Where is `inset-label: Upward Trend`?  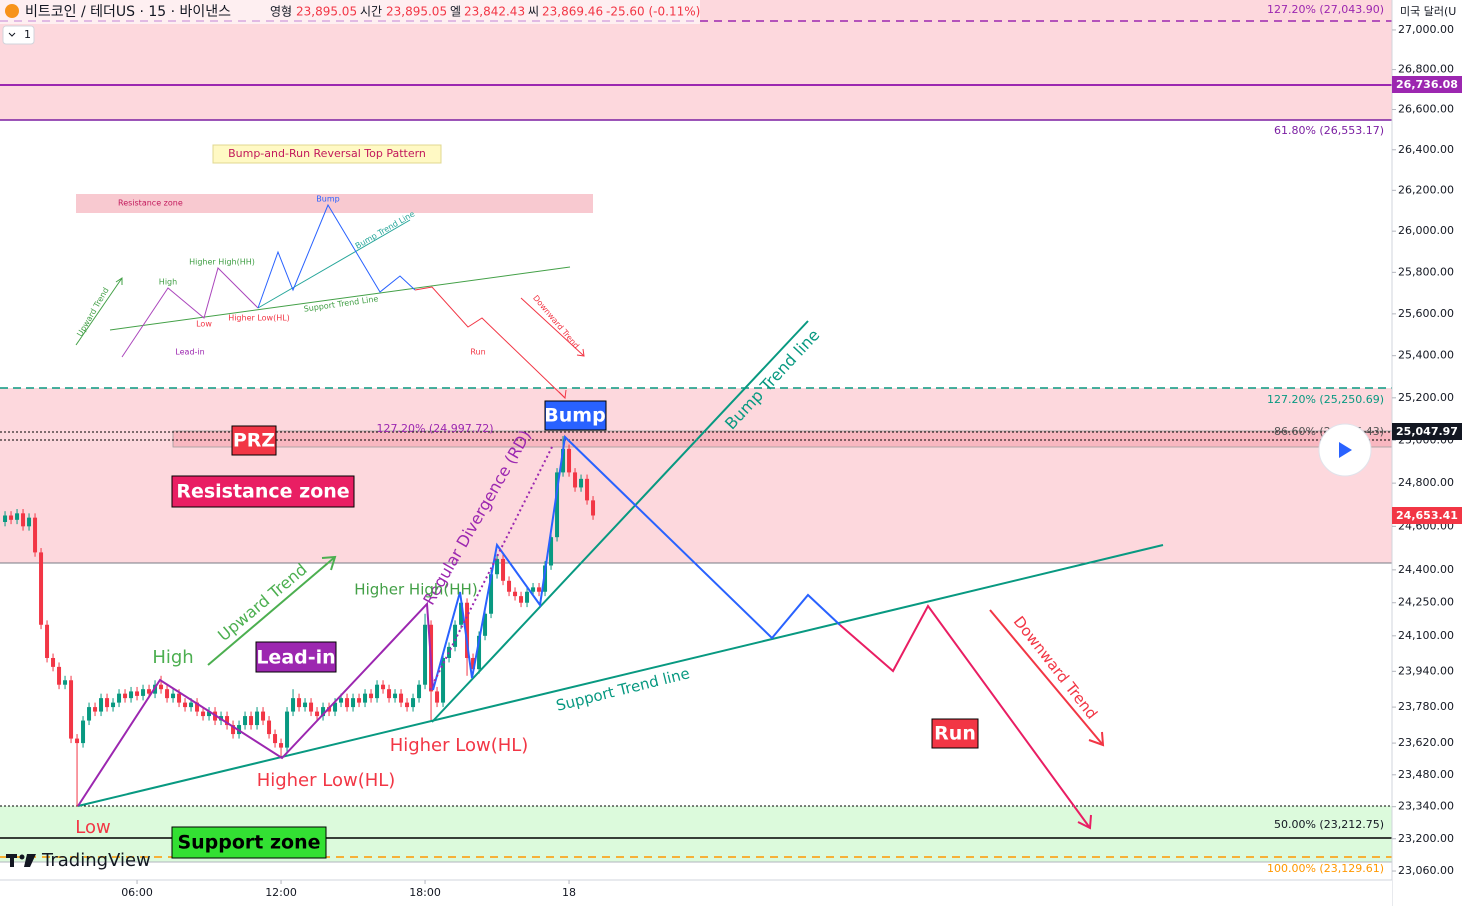 inset-label: Upward Trend is located at coordinates (92, 312).